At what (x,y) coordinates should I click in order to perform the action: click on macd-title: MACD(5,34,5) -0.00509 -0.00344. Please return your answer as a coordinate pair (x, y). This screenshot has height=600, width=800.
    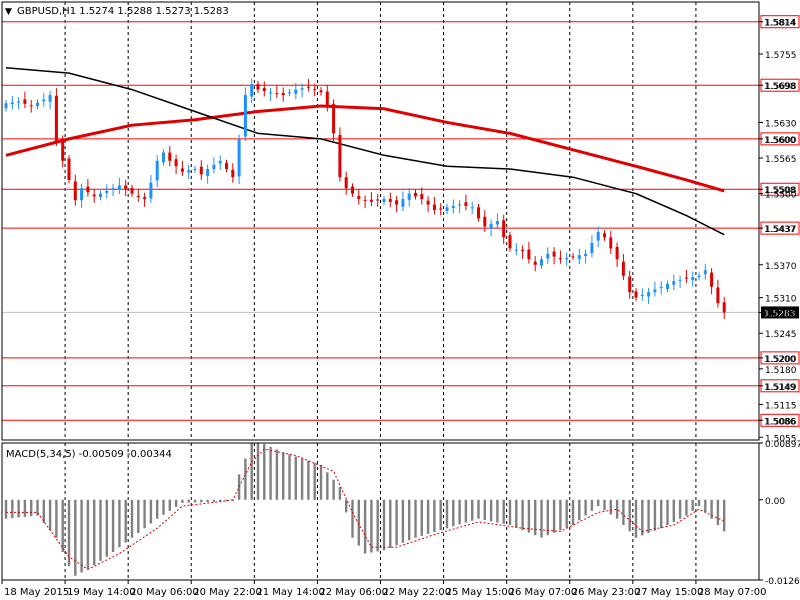
    Looking at the image, I should click on (89, 454).